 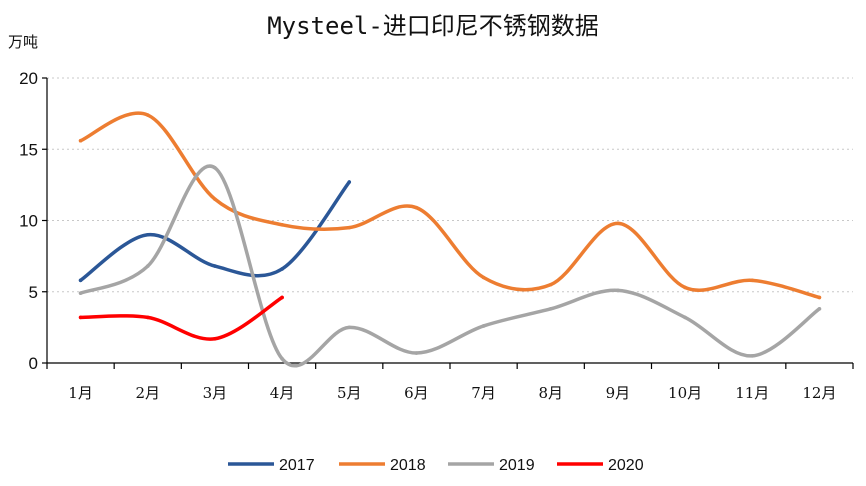 I want to click on legend-label-2018: 2018, so click(x=408, y=465).